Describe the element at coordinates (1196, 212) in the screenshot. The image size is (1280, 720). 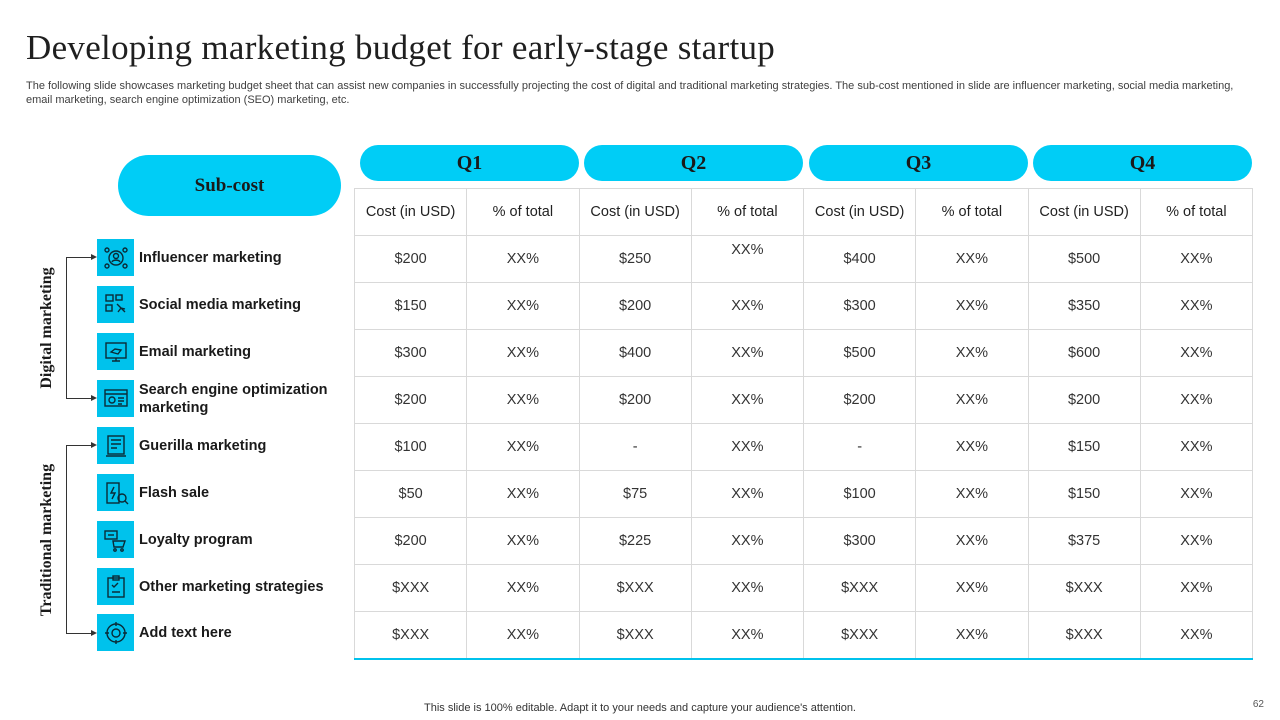
I see `col-header-q4-pct: % of total` at that location.